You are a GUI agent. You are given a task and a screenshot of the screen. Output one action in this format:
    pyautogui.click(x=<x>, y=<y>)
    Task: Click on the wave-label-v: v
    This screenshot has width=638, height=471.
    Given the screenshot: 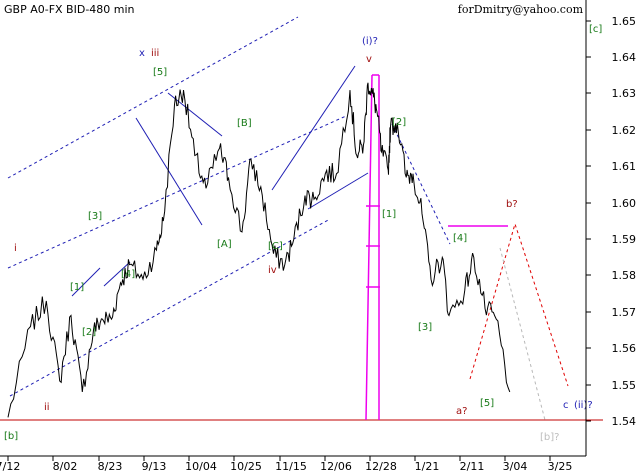 What is the action you would take?
    pyautogui.click(x=369, y=59)
    